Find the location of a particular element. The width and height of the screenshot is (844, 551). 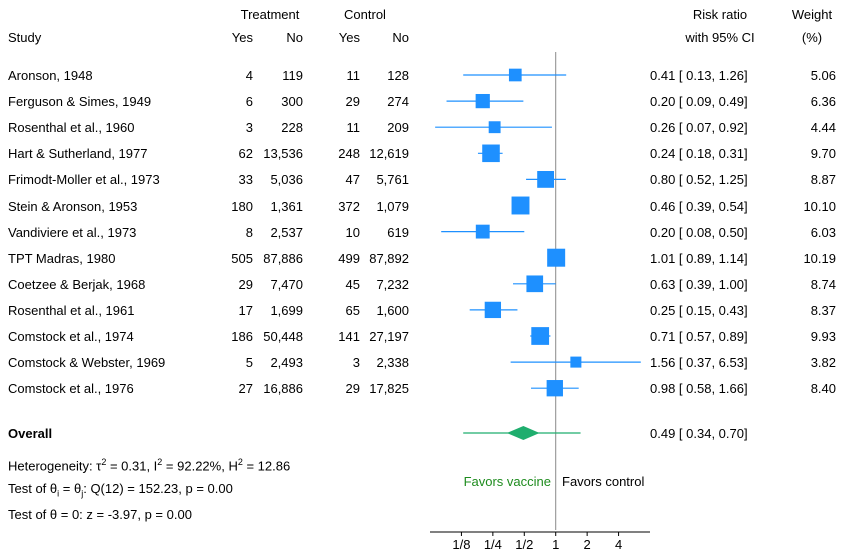

x-tick-label: 1/8 is located at coordinates (461, 544).